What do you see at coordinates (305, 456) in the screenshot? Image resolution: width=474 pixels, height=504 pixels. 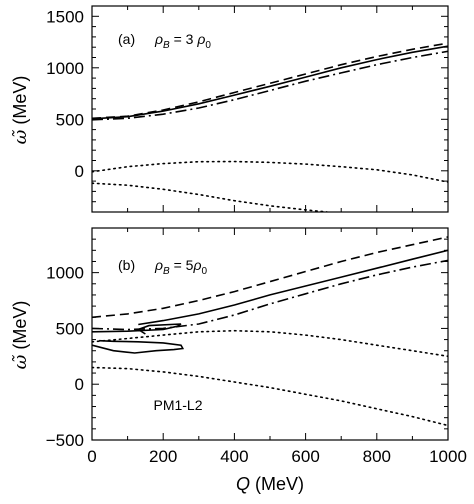 I see `x-tick-label: 600` at bounding box center [305, 456].